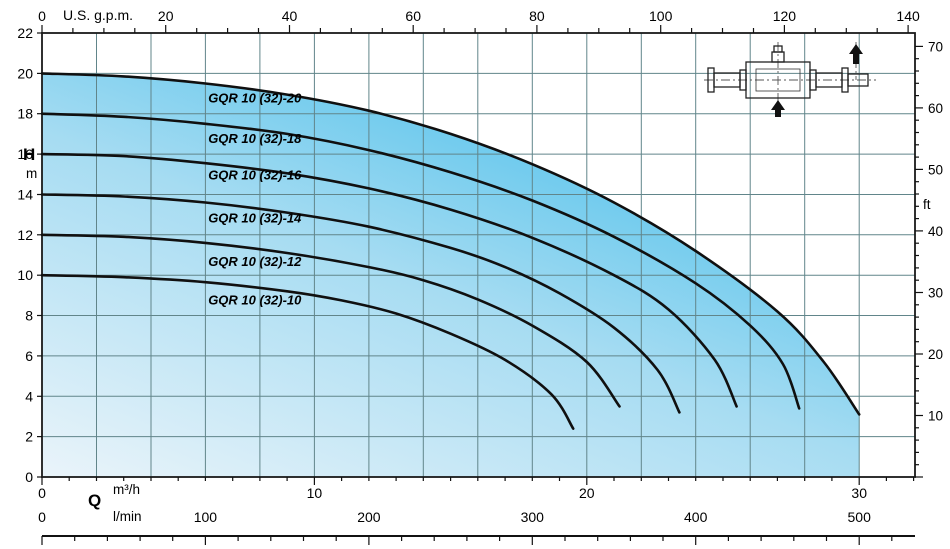 The height and width of the screenshot is (549, 950). I want to click on flow-arrow-up-right-icon, so click(856, 54).